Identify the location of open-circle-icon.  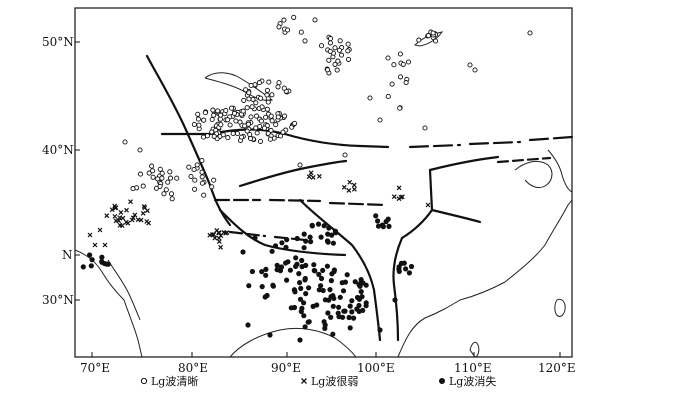
(144, 381).